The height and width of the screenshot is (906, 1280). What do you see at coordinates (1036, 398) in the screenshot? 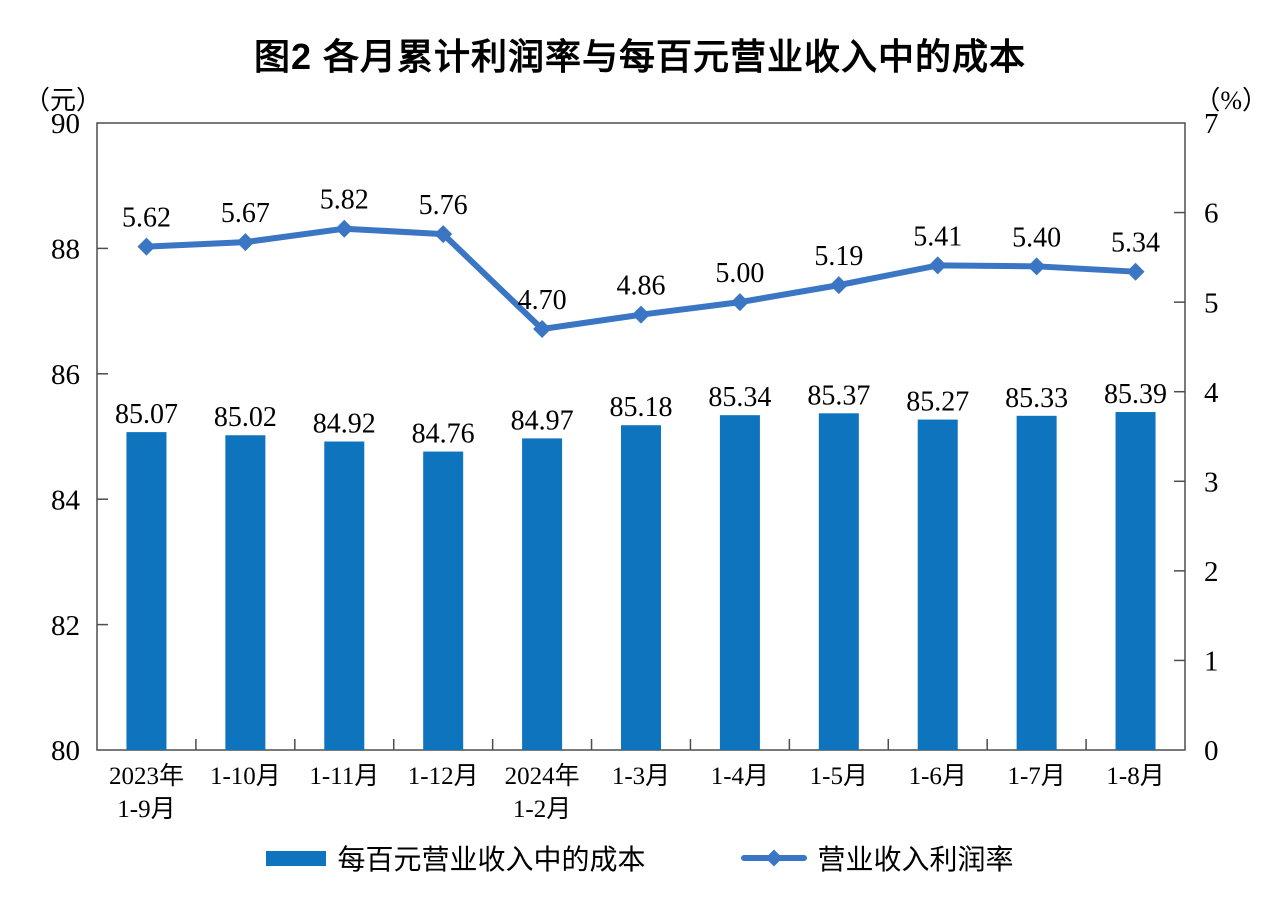
I see `bar-value-label: 85.33` at bounding box center [1036, 398].